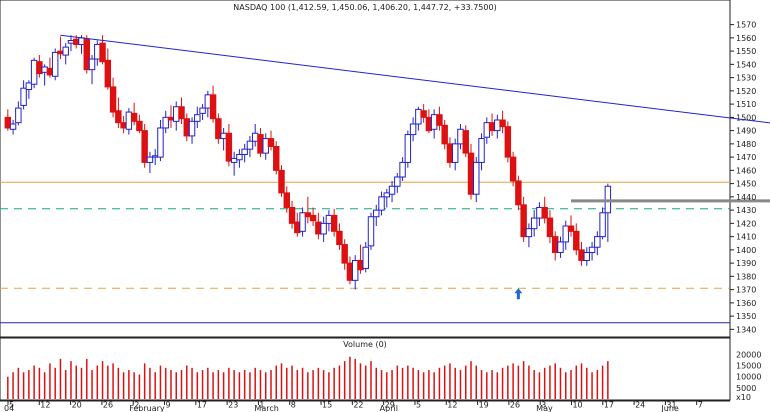  Describe the element at coordinates (746, 197) in the screenshot. I see `y-tick-label: 1440` at that location.